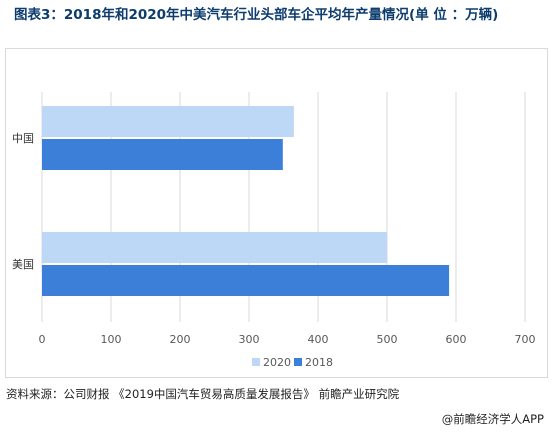 The width and height of the screenshot is (554, 433). Describe the element at coordinates (318, 339) in the screenshot. I see `x-tick-label: 400` at that location.